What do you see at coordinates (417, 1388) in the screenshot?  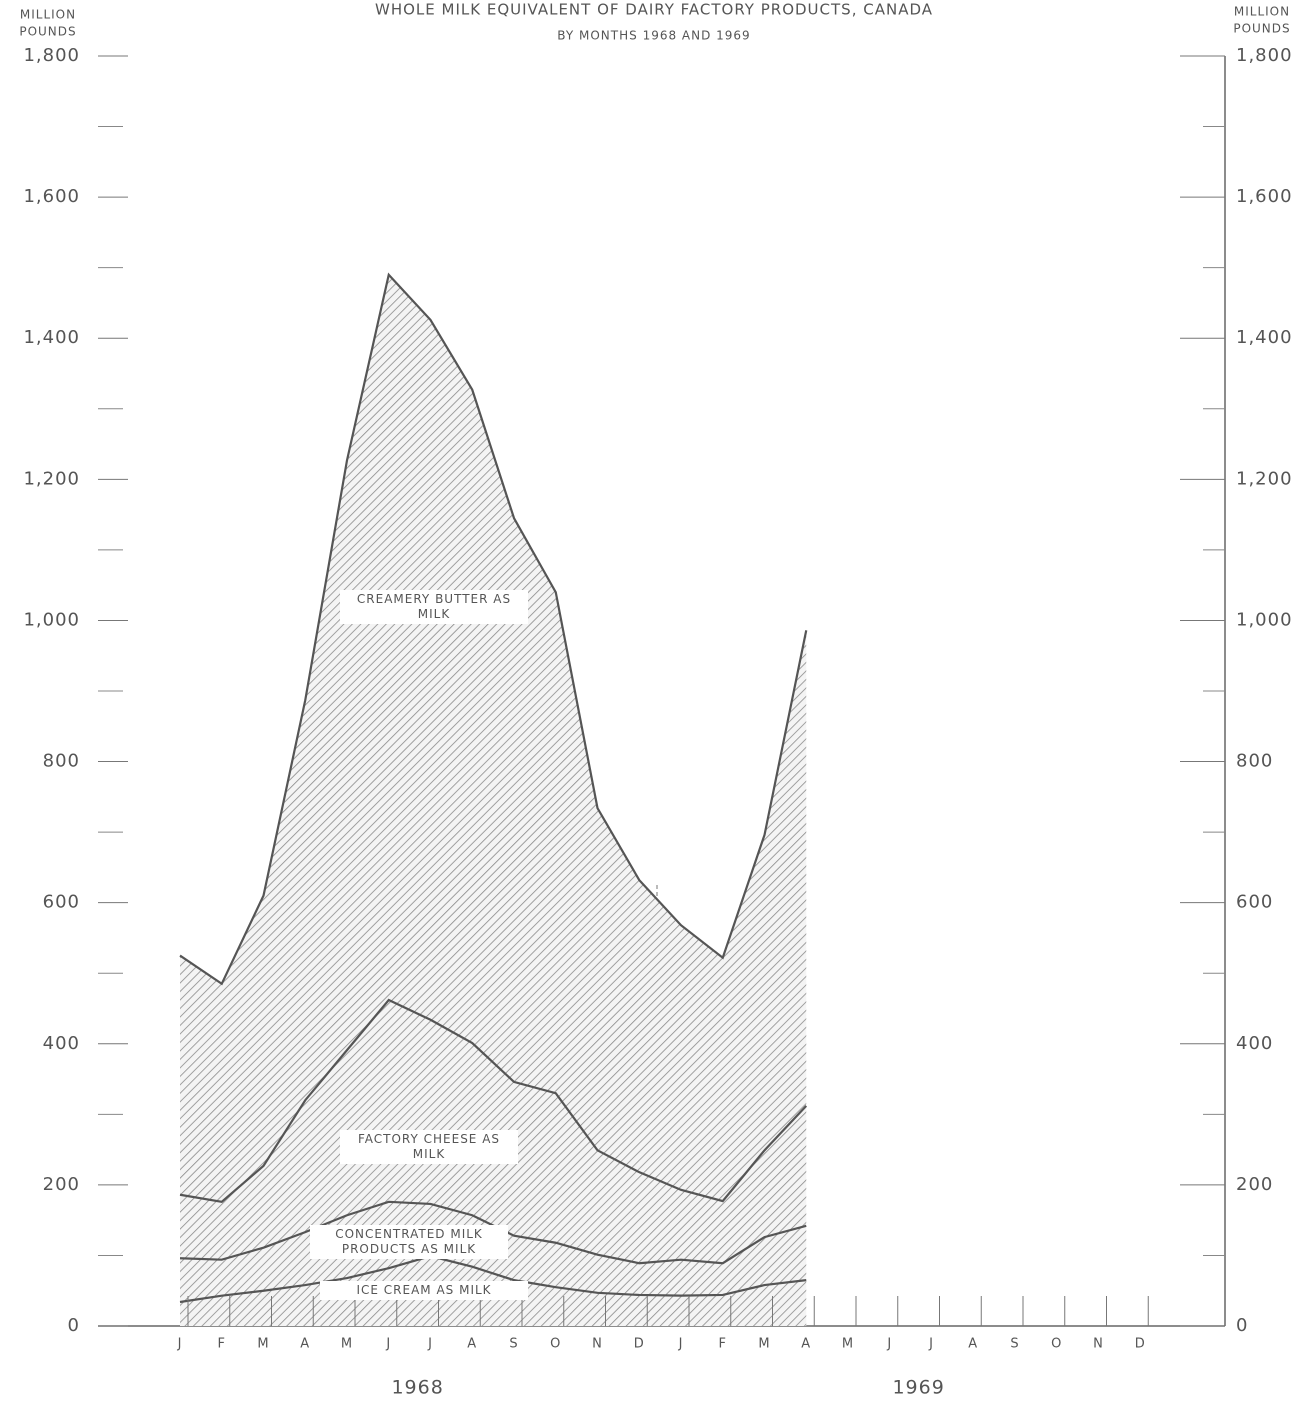 I see `year-label: 1968` at bounding box center [417, 1388].